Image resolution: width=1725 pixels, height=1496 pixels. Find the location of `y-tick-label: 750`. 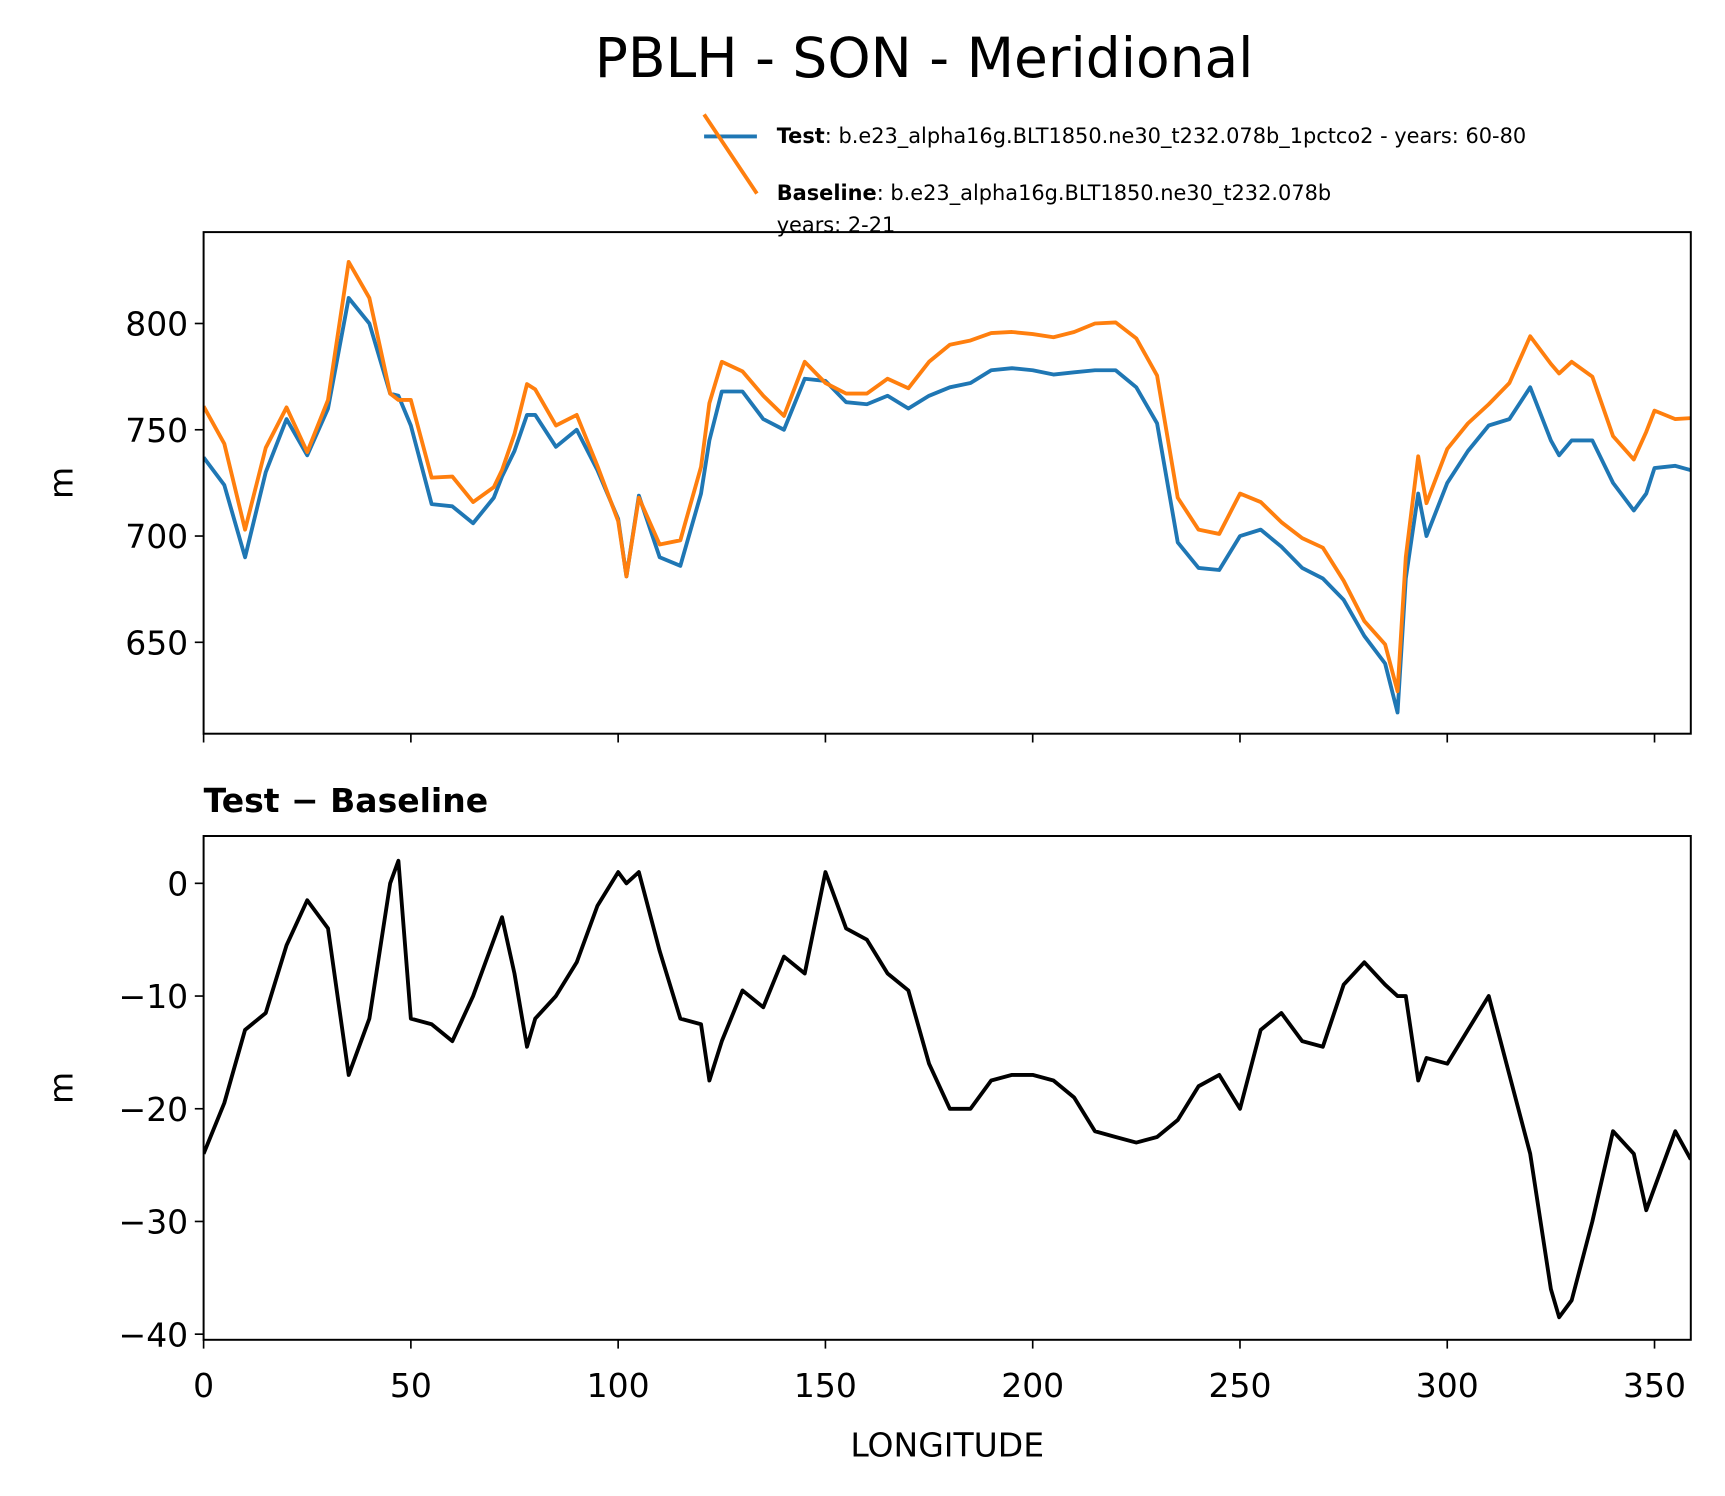

y-tick-label: 750 is located at coordinates (156, 430).